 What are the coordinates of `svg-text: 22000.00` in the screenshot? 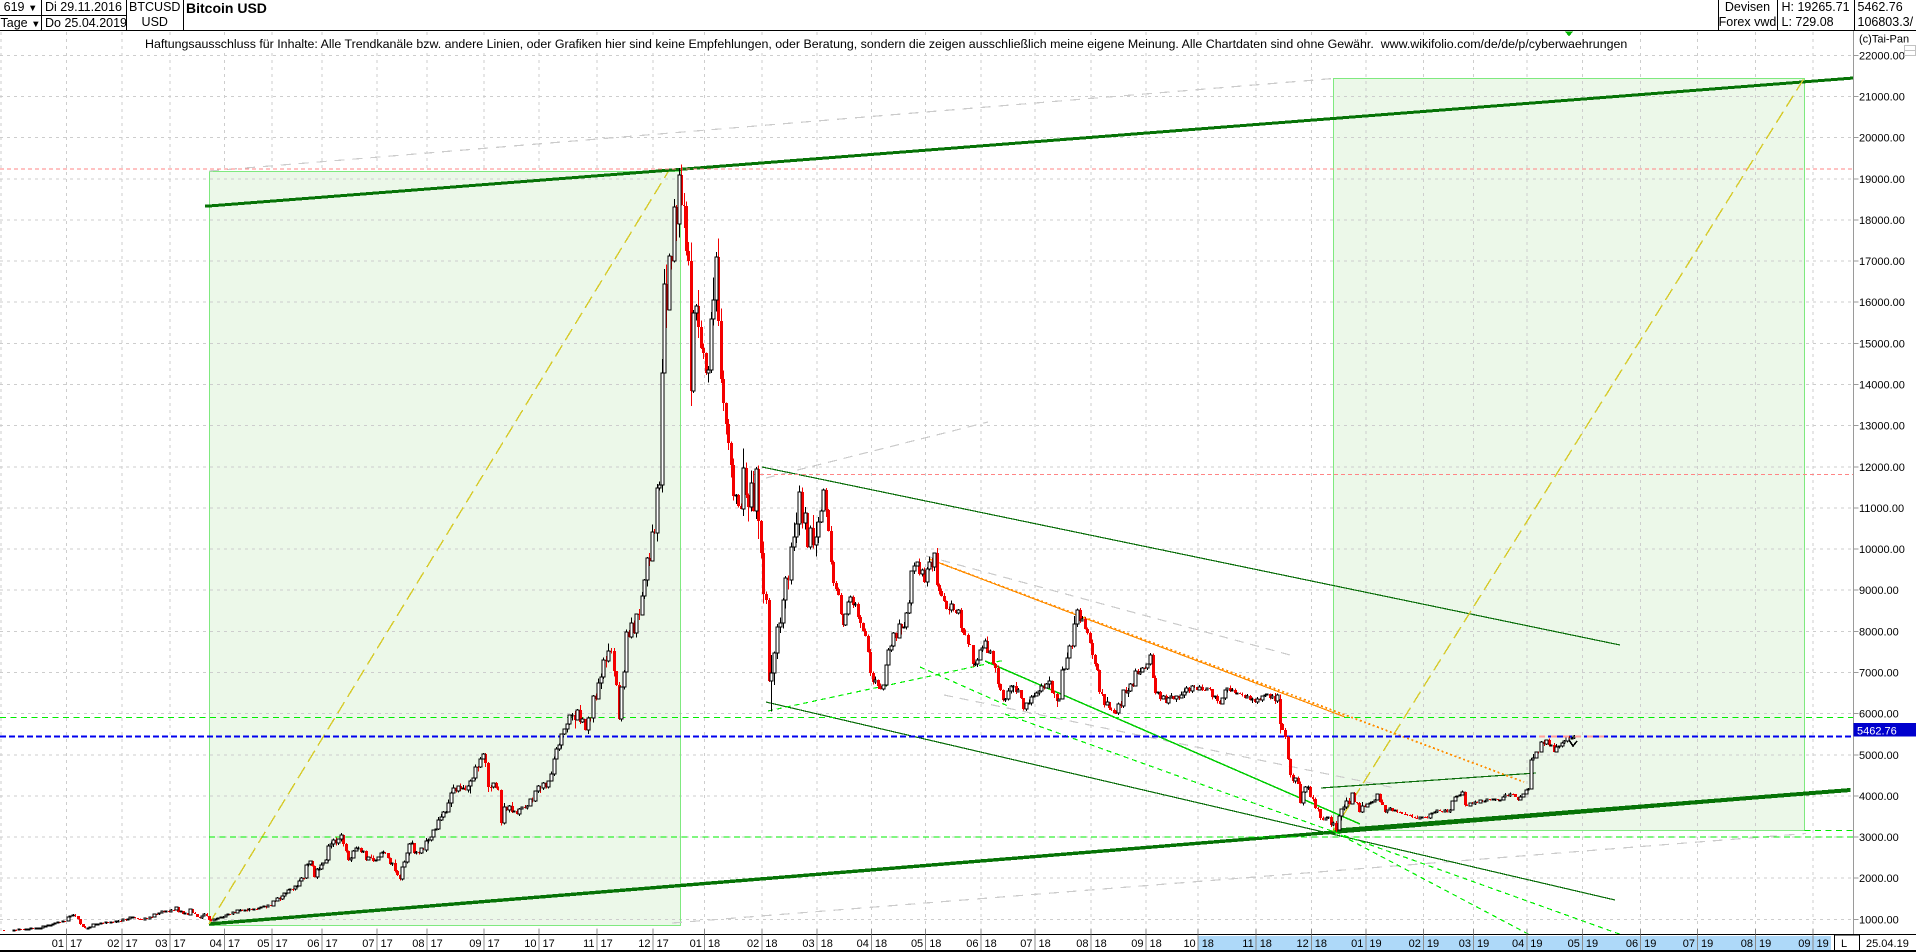 It's located at (1882, 56).